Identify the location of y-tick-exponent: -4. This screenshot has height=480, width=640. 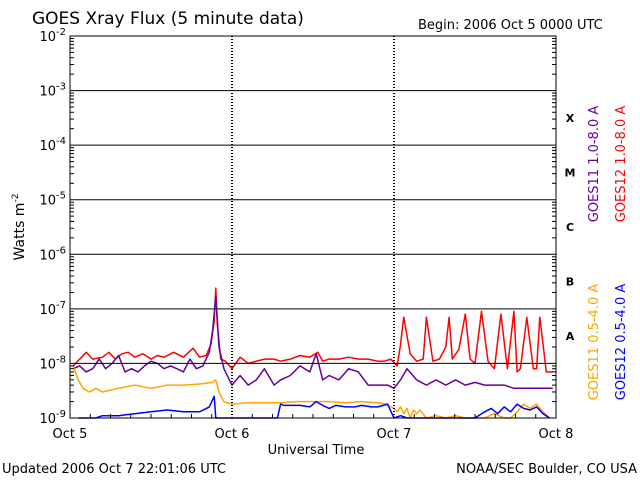
(61, 141).